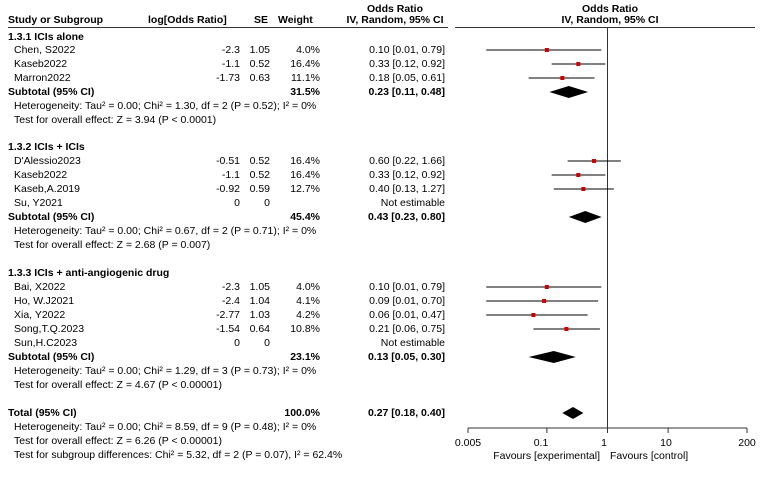  I want to click on x-tick-label: 0.005, so click(468, 443).